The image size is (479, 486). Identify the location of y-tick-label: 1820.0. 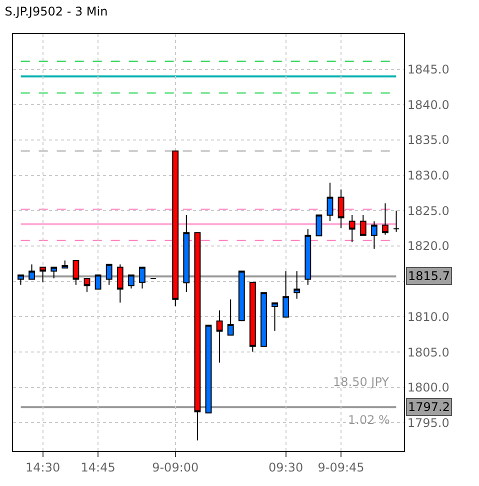
(428, 246).